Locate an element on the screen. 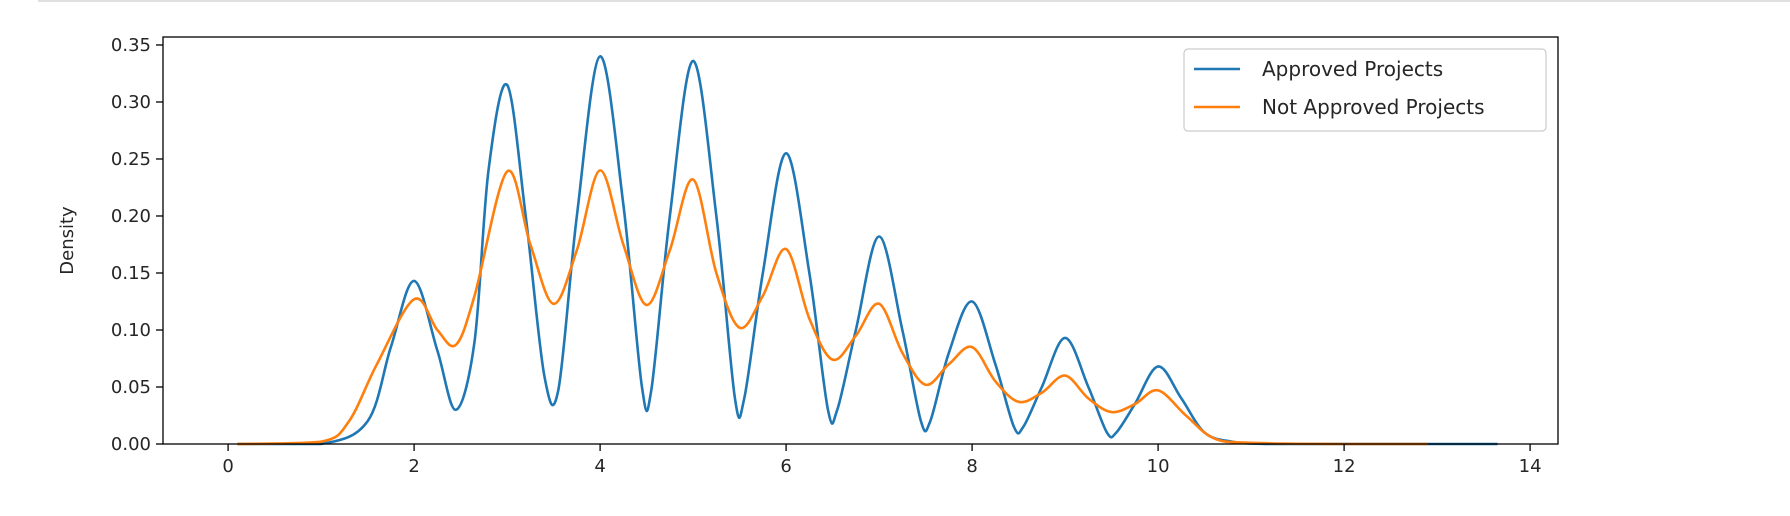 The image size is (1790, 516). x-tick-label: 14 is located at coordinates (1530, 466).